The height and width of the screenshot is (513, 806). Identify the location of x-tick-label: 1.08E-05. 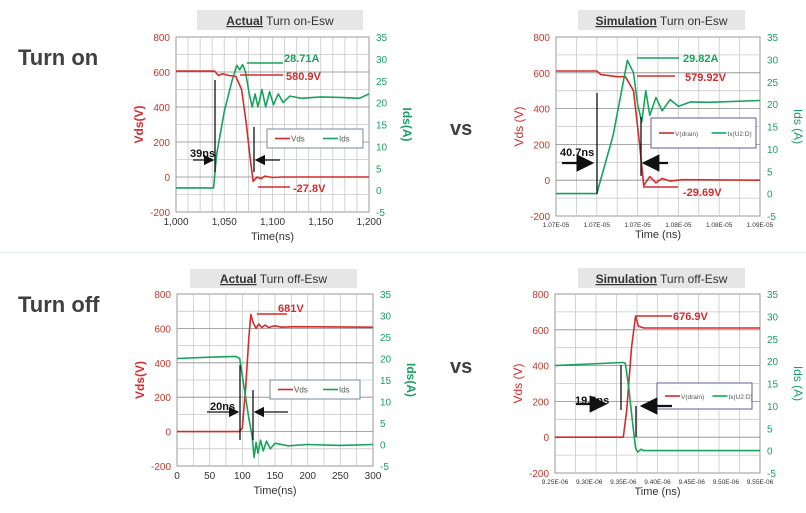
(678, 225).